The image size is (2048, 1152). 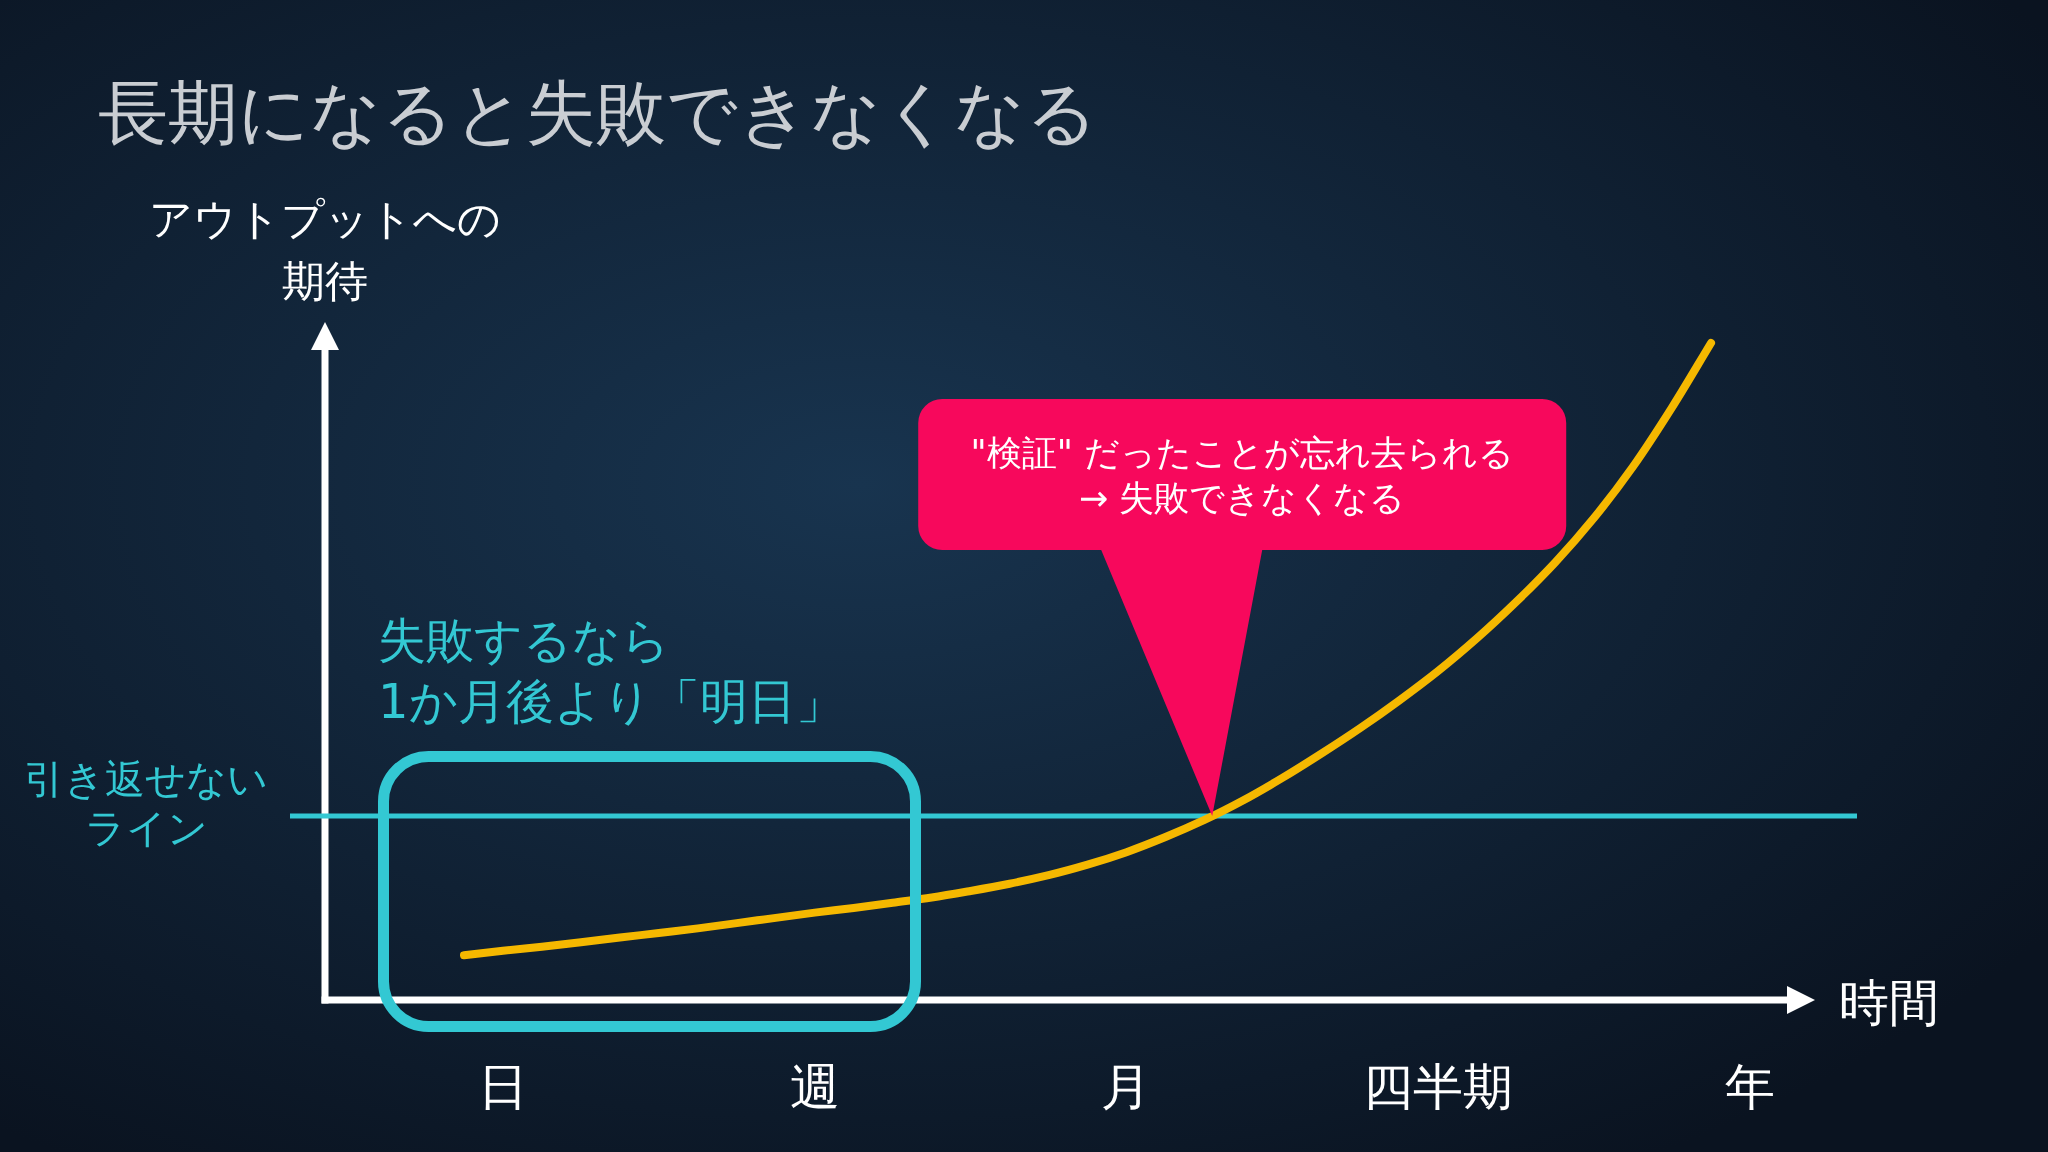 I want to click on annotation: "検証" だったことが忘れ去られる→ 失敗できなくなる, so click(x=1242, y=475).